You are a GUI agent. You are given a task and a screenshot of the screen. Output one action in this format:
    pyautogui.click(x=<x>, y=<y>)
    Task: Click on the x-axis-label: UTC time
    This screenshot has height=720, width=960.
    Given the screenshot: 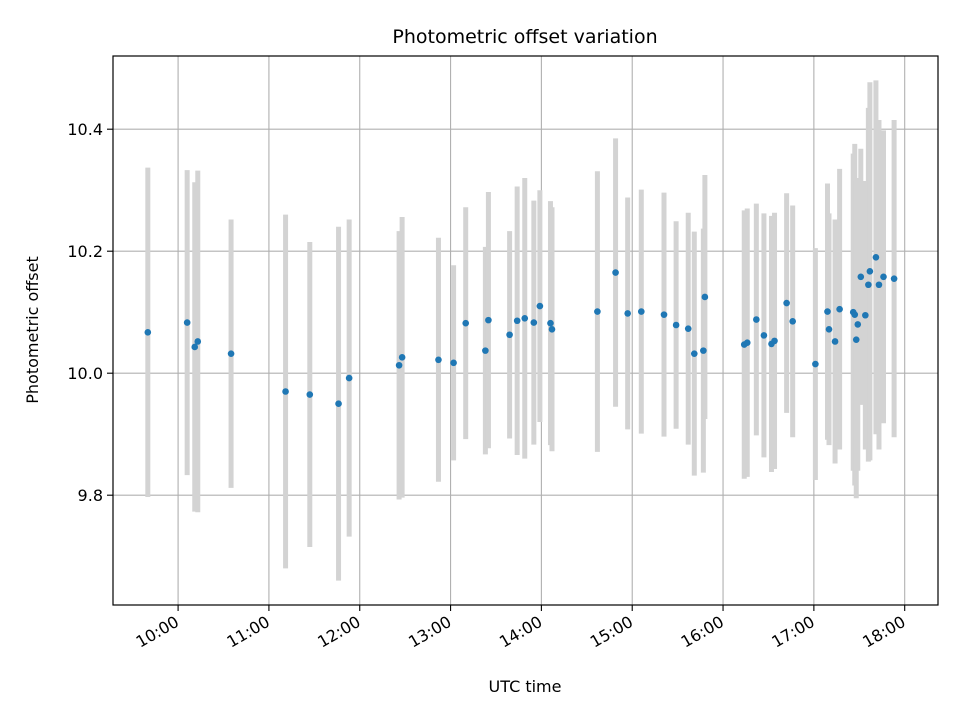 What is the action you would take?
    pyautogui.click(x=525, y=686)
    